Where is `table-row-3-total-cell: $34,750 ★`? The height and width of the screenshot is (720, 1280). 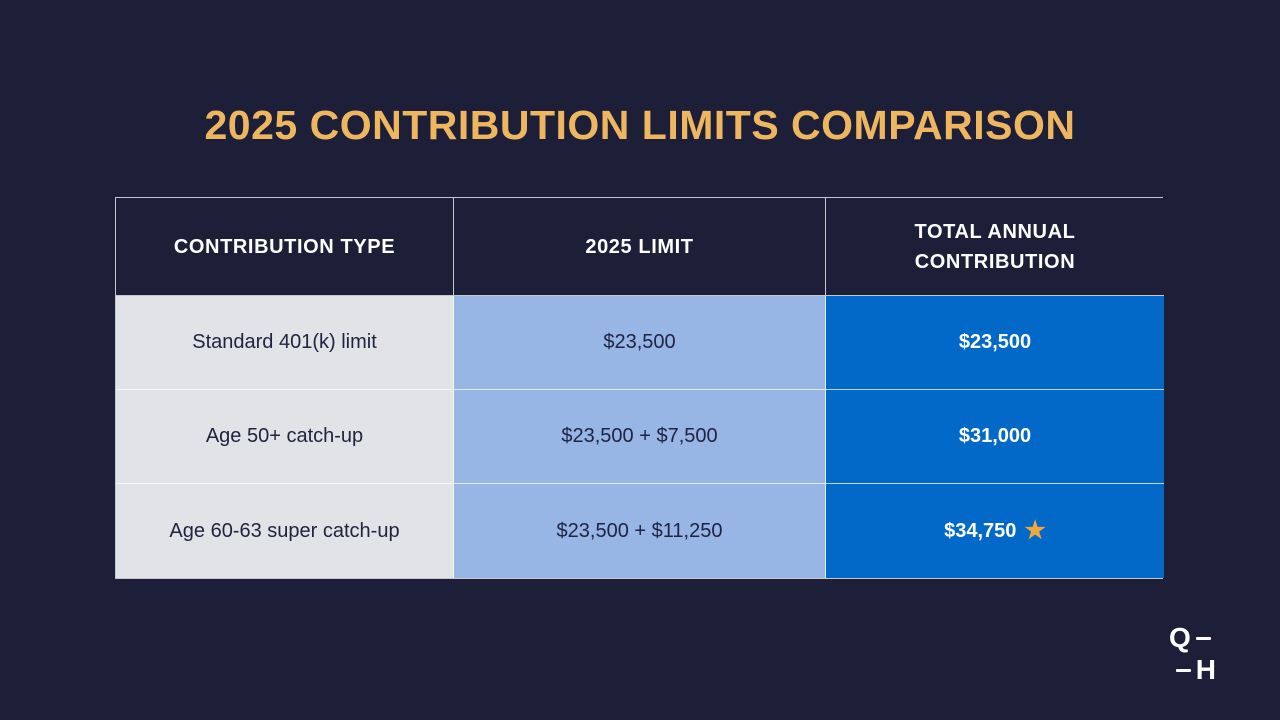
table-row-3-total-cell: $34,750 ★ is located at coordinates (995, 531).